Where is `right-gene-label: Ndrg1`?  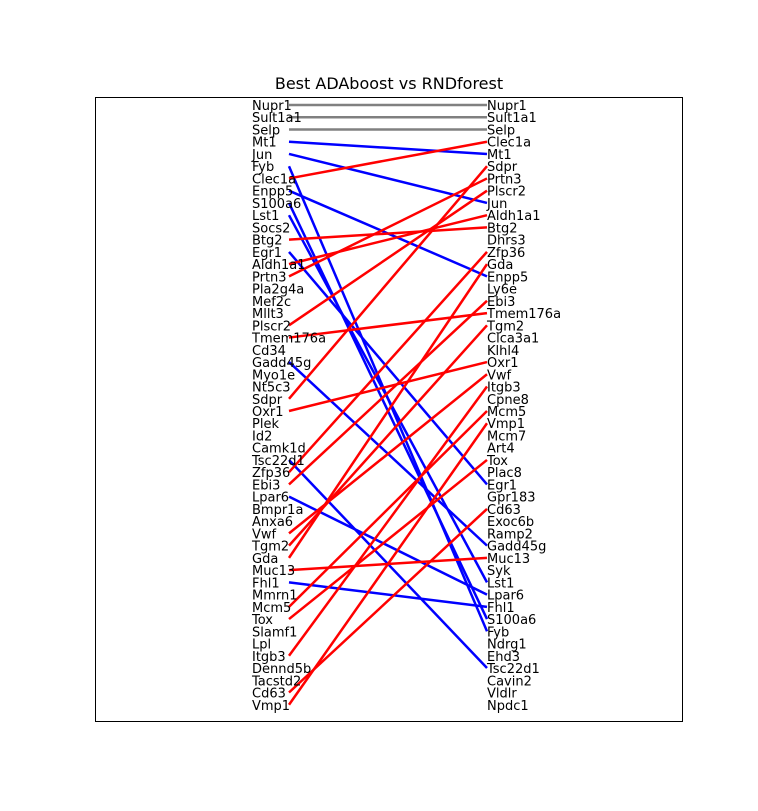
right-gene-label: Ndrg1 is located at coordinates (507, 645).